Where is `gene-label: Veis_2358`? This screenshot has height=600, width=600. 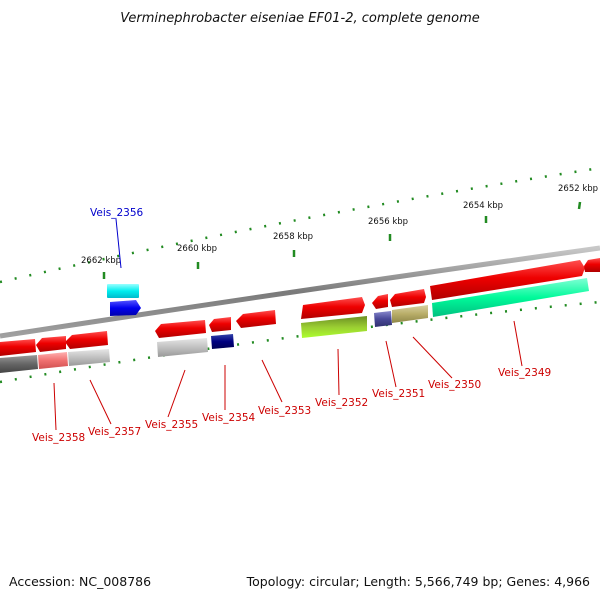 gene-label: Veis_2358 is located at coordinates (58, 438).